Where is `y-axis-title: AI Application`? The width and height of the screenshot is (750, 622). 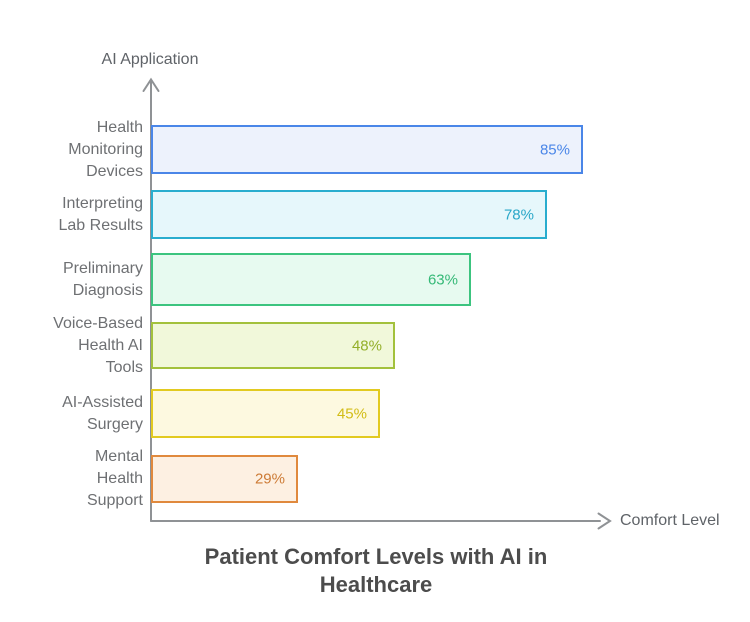
y-axis-title: AI Application is located at coordinates (150, 59).